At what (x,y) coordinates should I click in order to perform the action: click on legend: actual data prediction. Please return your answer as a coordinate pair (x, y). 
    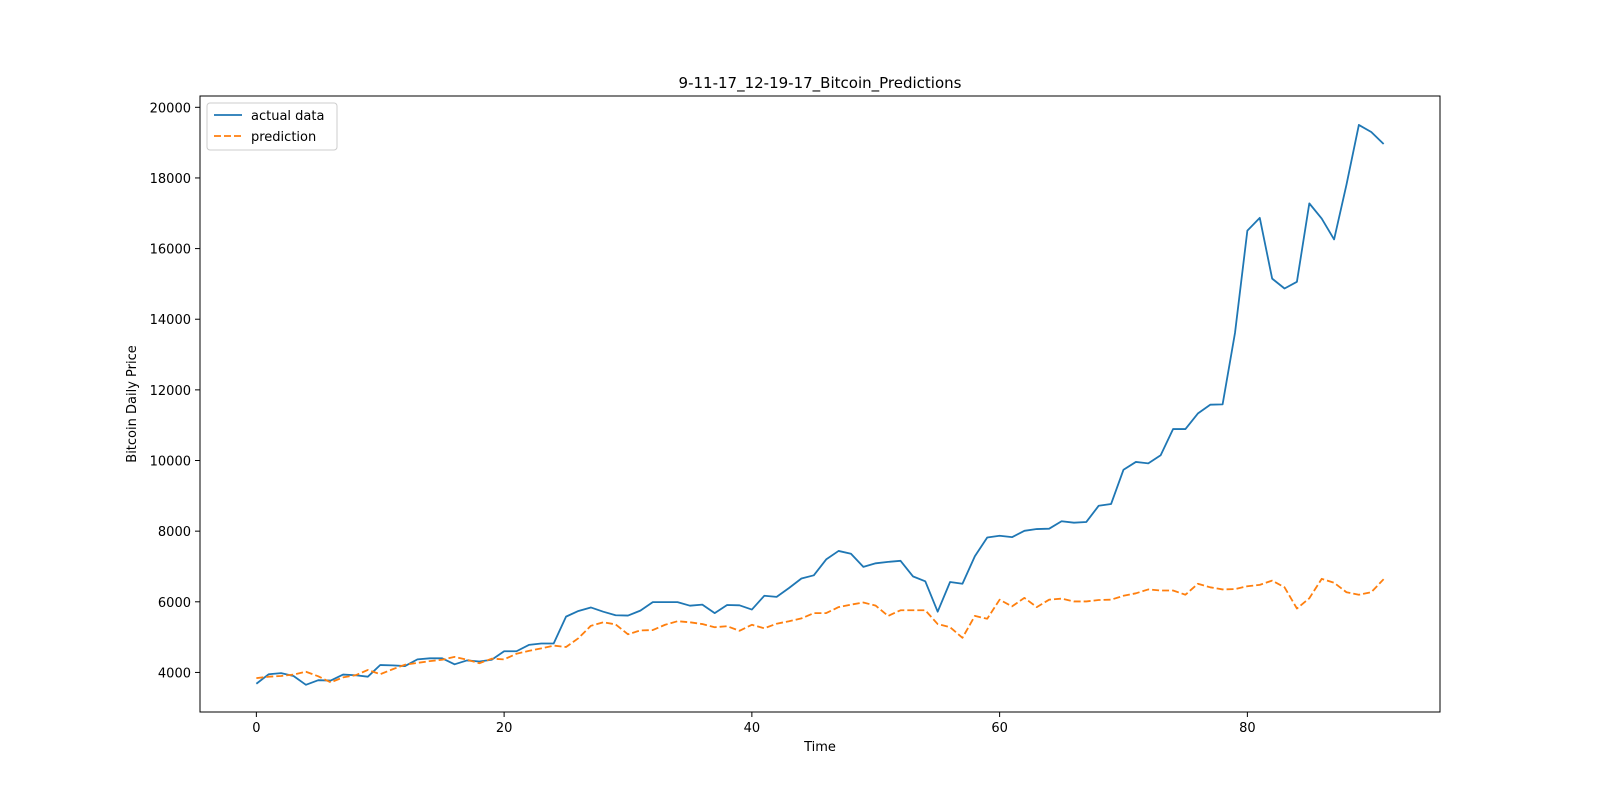
    Looking at the image, I should click on (272, 126).